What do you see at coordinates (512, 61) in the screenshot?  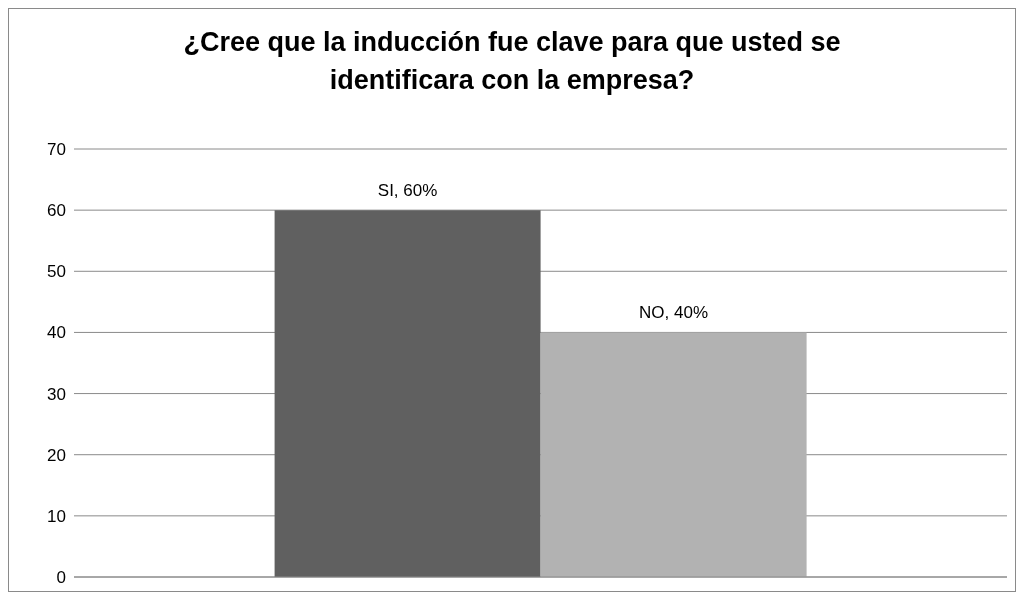 I see `chart-title: ¿Cree que la inducción fue clave para que usted se identificara con la empresa?` at bounding box center [512, 61].